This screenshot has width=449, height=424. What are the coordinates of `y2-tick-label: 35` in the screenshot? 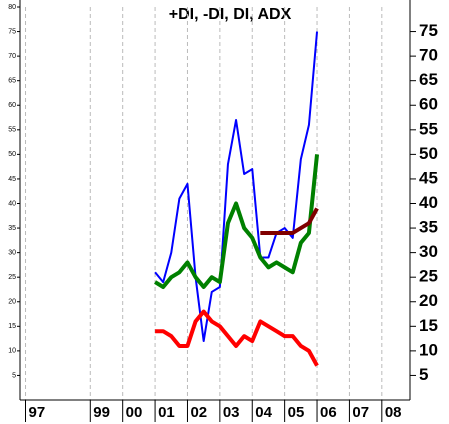 It's located at (428, 227).